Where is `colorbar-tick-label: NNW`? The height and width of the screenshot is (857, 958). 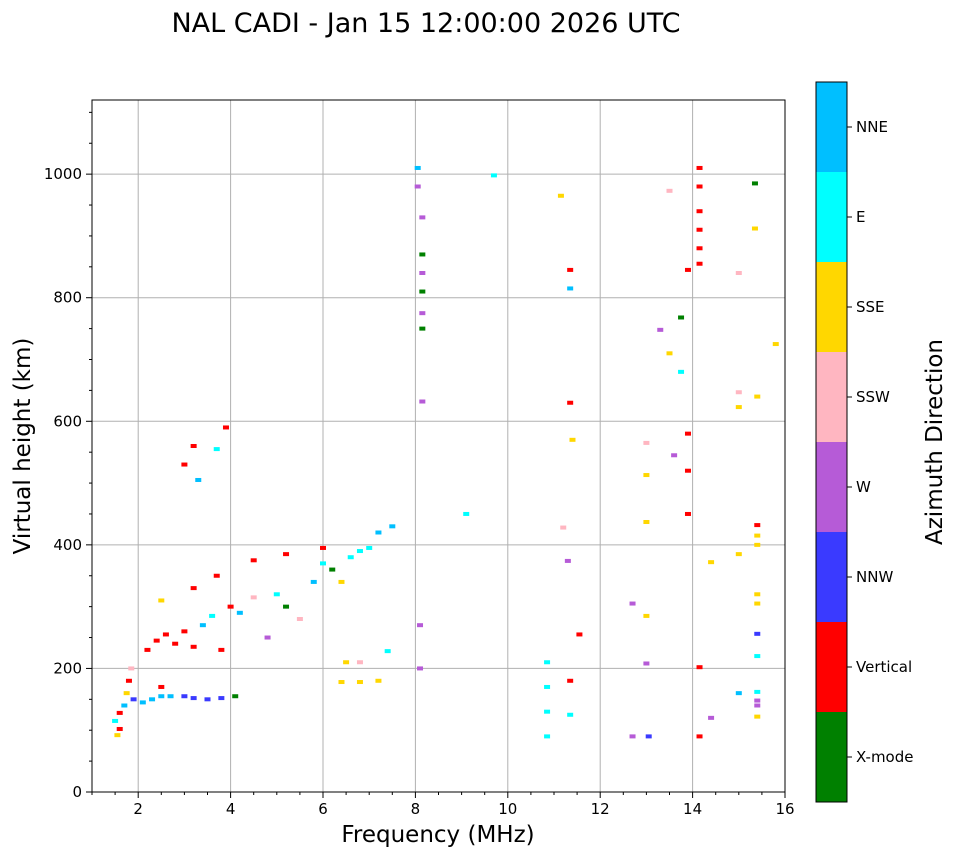
colorbar-tick-label: NNW is located at coordinates (874, 577).